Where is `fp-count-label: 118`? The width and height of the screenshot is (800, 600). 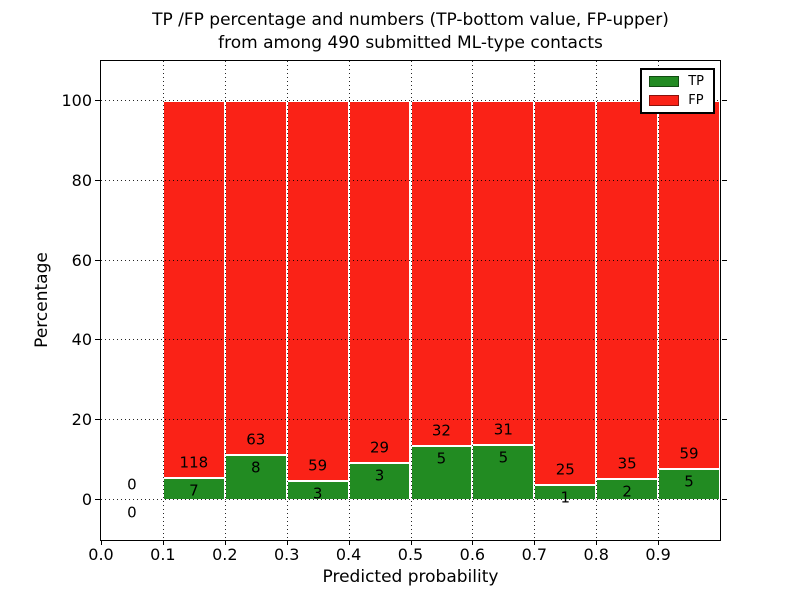 fp-count-label: 118 is located at coordinates (194, 462).